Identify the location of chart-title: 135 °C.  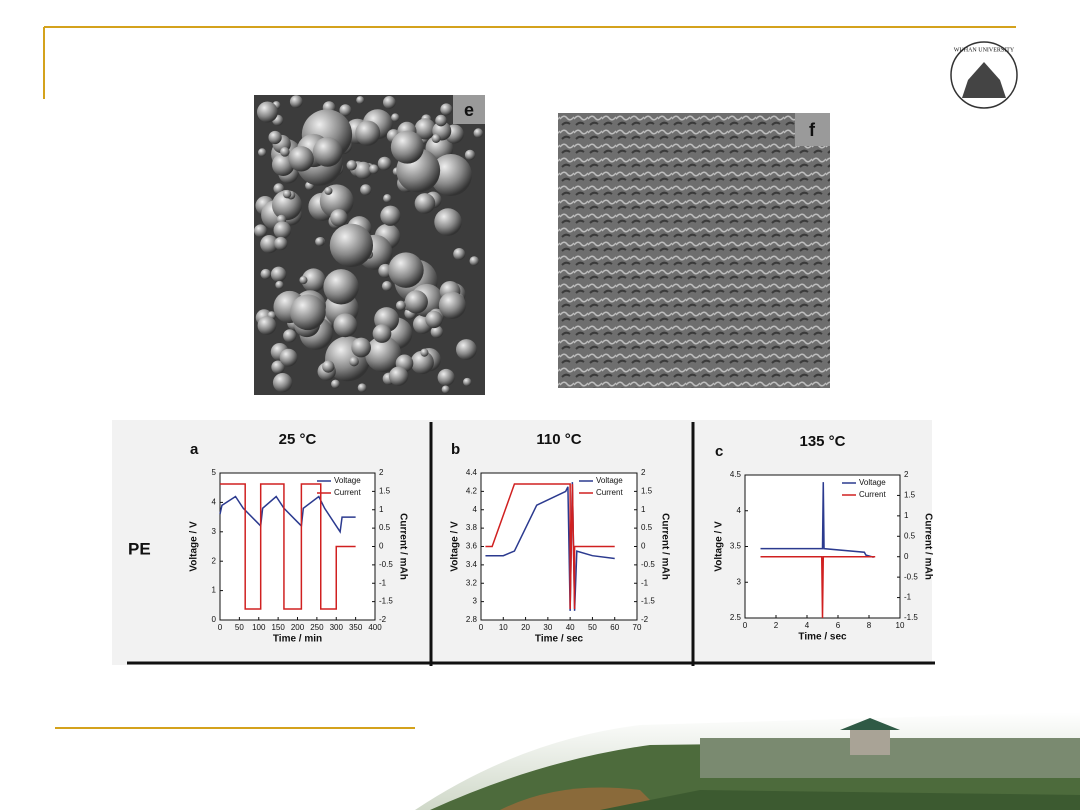
(822, 441).